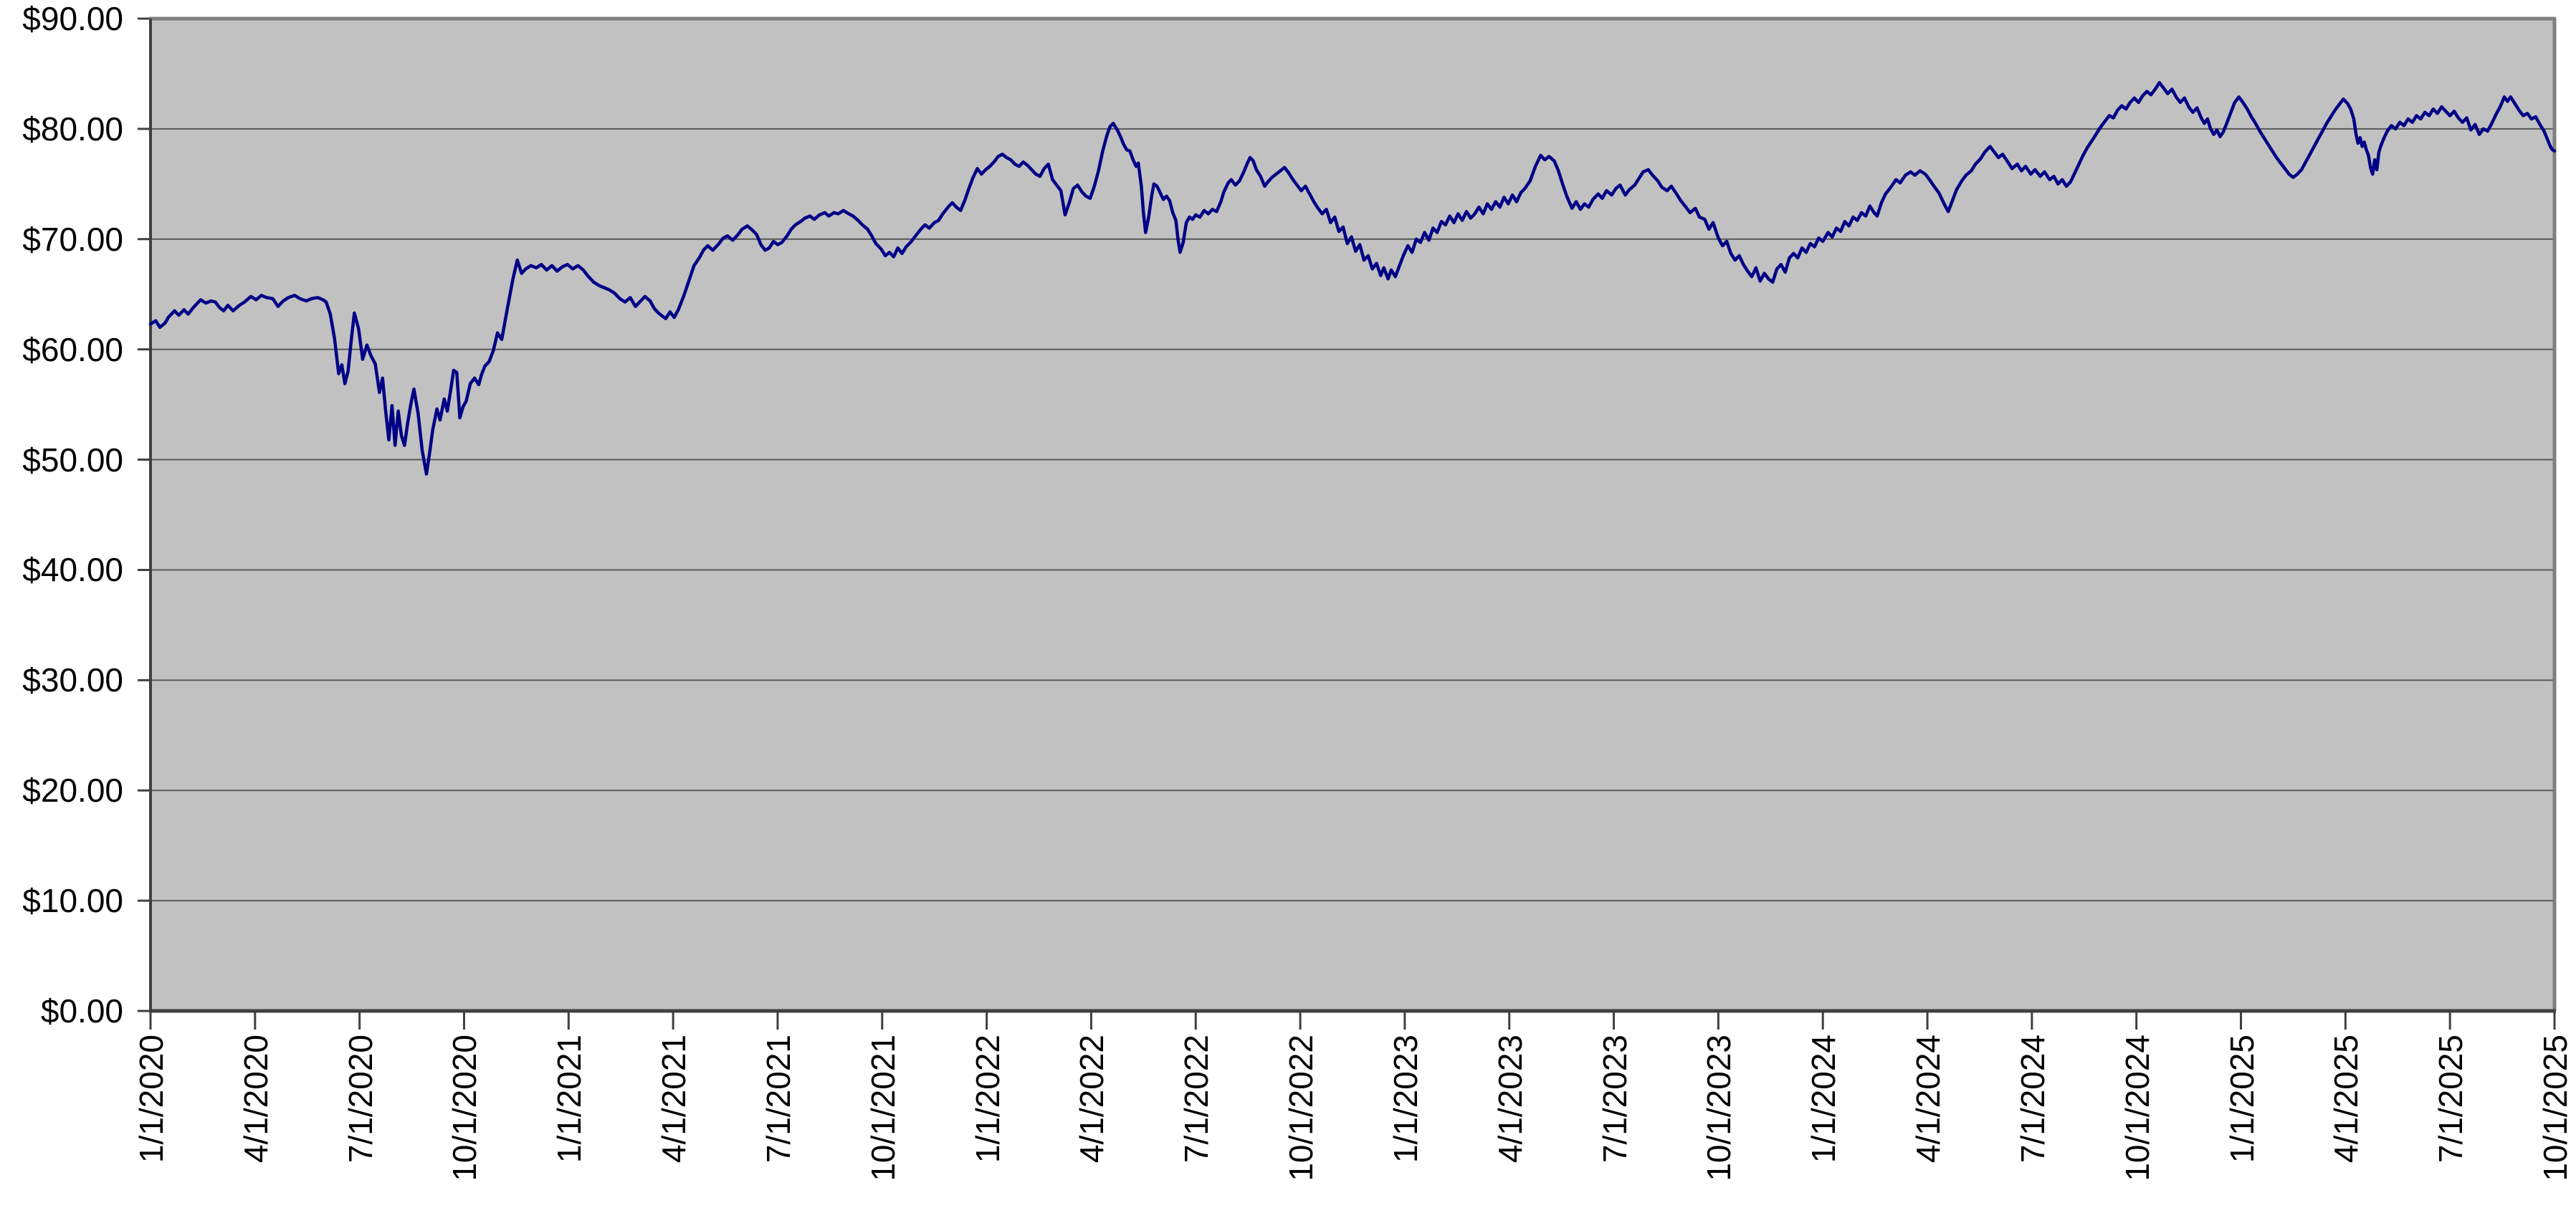  Describe the element at coordinates (151, 1099) in the screenshot. I see `x-tick-label: 1/1/2020` at that location.